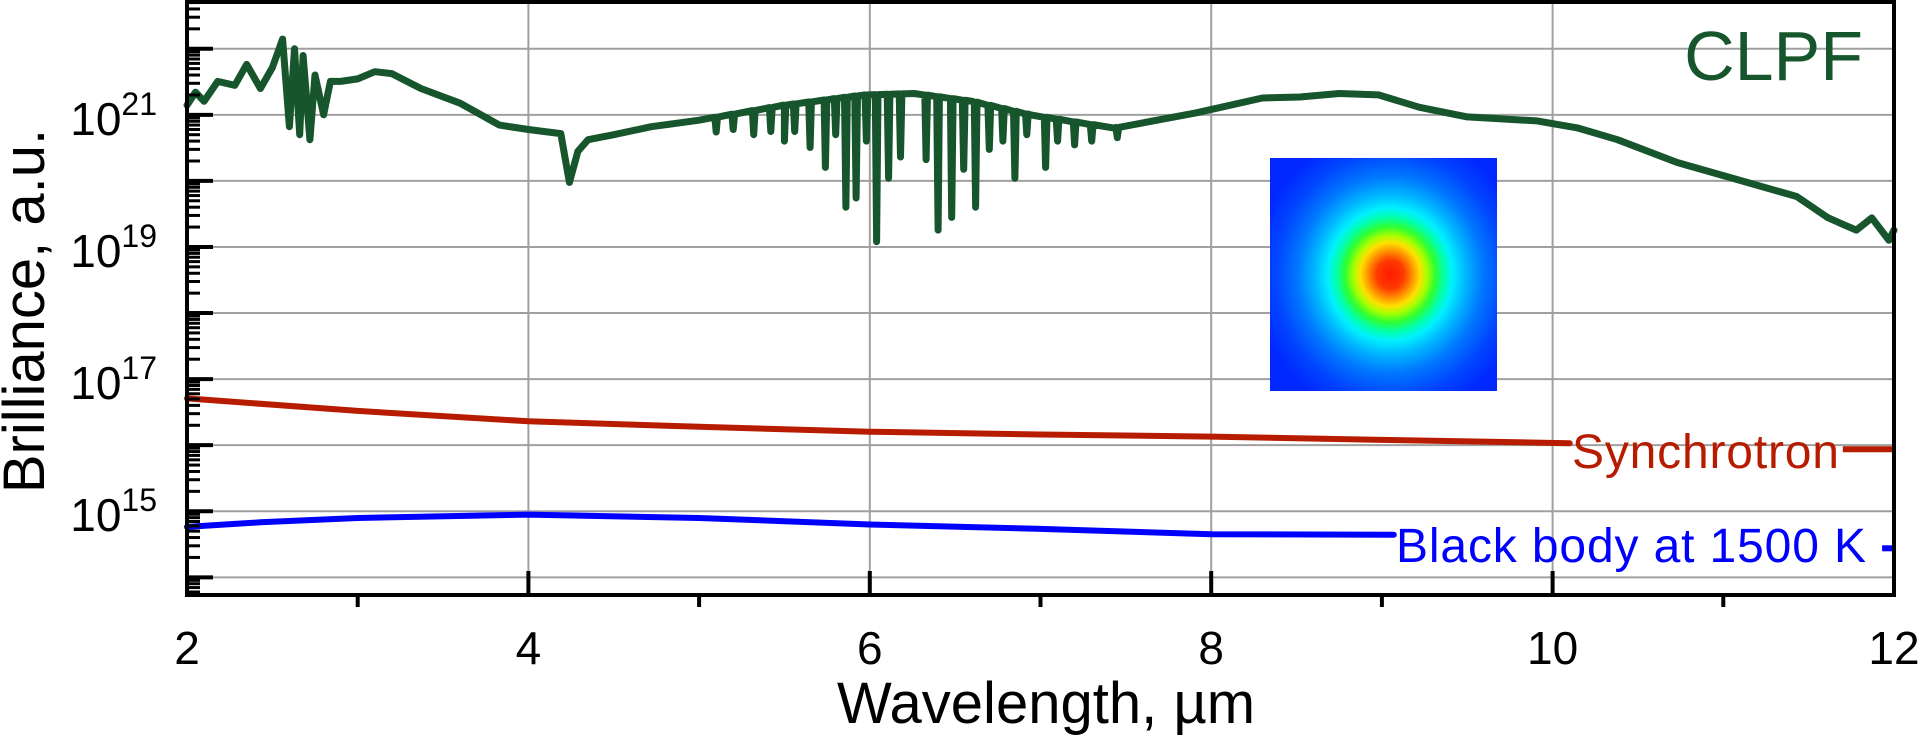  Describe the element at coordinates (1773, 56) in the screenshot. I see `clpf-series-label: CLPF` at that location.